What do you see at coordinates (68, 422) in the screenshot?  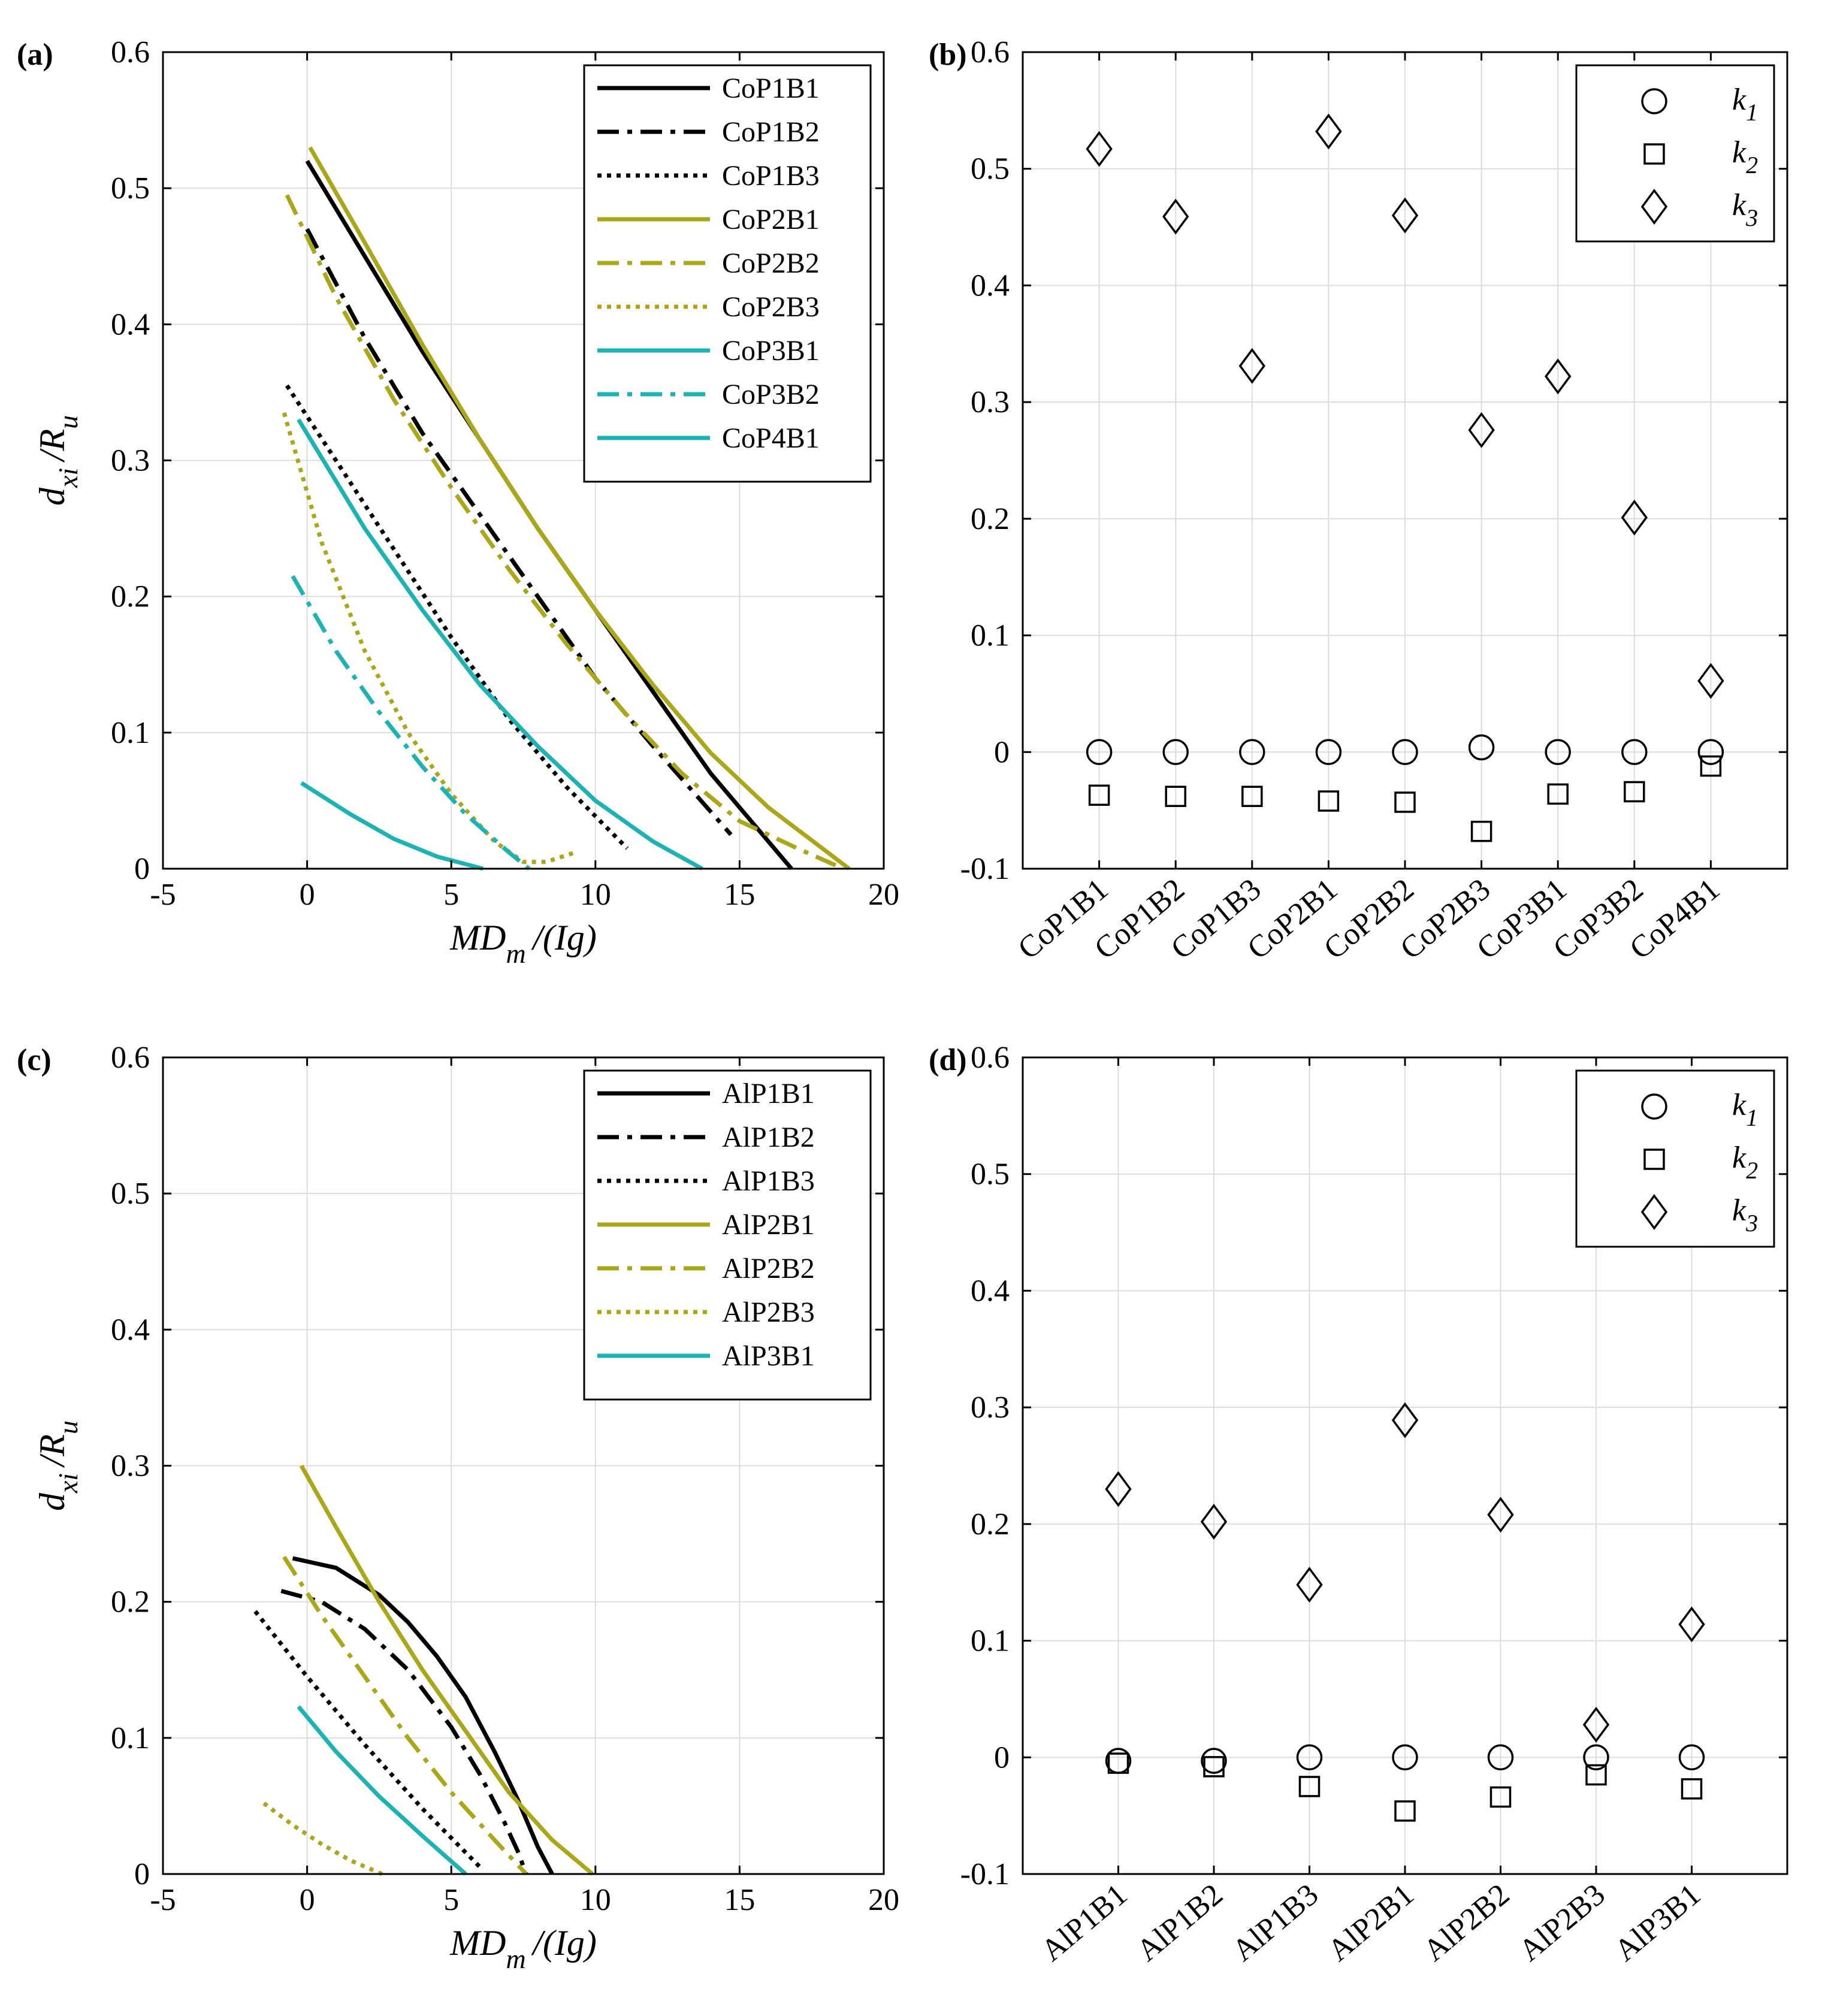 I see `y-axis-title-sub: u` at bounding box center [68, 422].